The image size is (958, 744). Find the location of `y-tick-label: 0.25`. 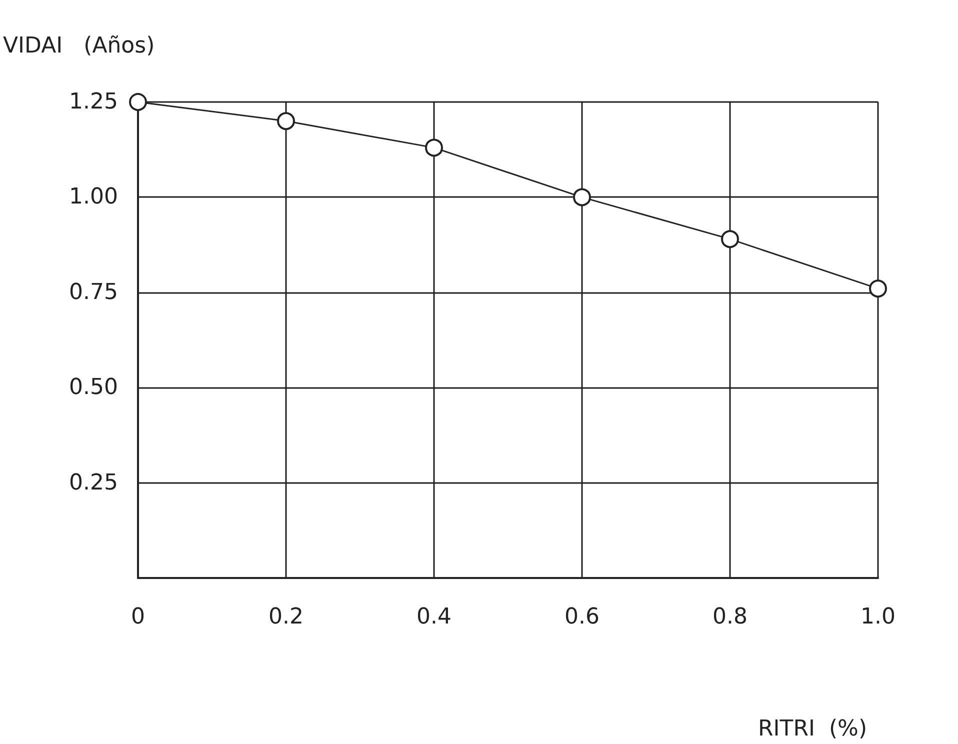

y-tick-label: 0.25 is located at coordinates (93, 483).